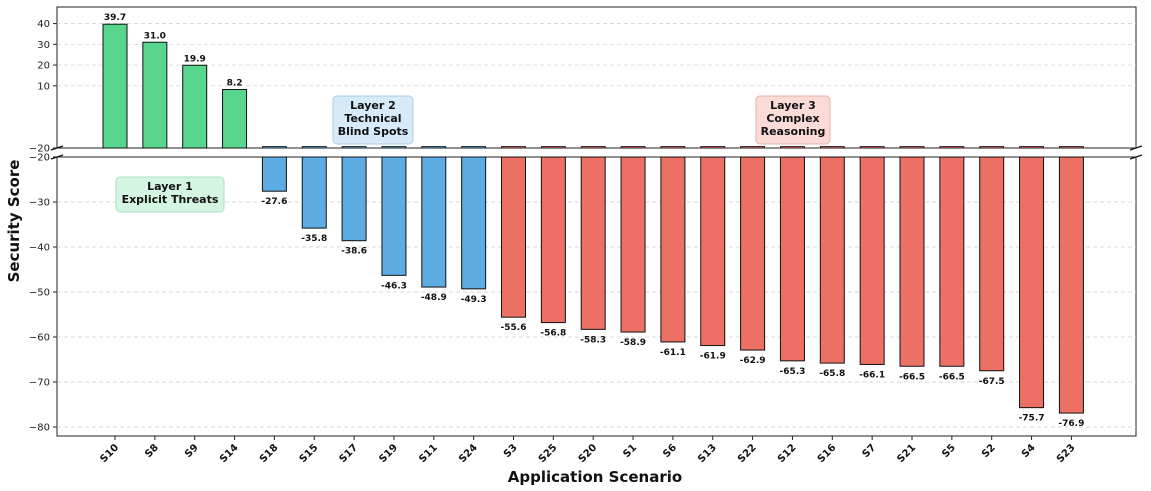 The image size is (1151, 491). Describe the element at coordinates (952, 147) in the screenshot. I see `bar-stub-S5` at that location.